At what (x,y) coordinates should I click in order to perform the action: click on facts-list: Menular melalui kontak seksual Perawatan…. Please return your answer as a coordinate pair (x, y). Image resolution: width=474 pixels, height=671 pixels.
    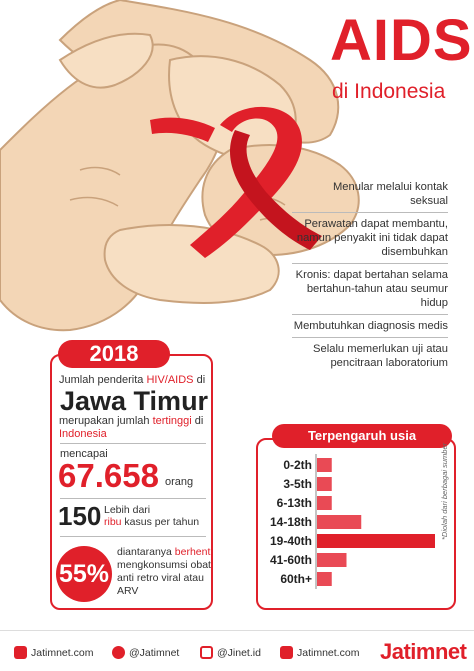
    Looking at the image, I should click on (370, 275).